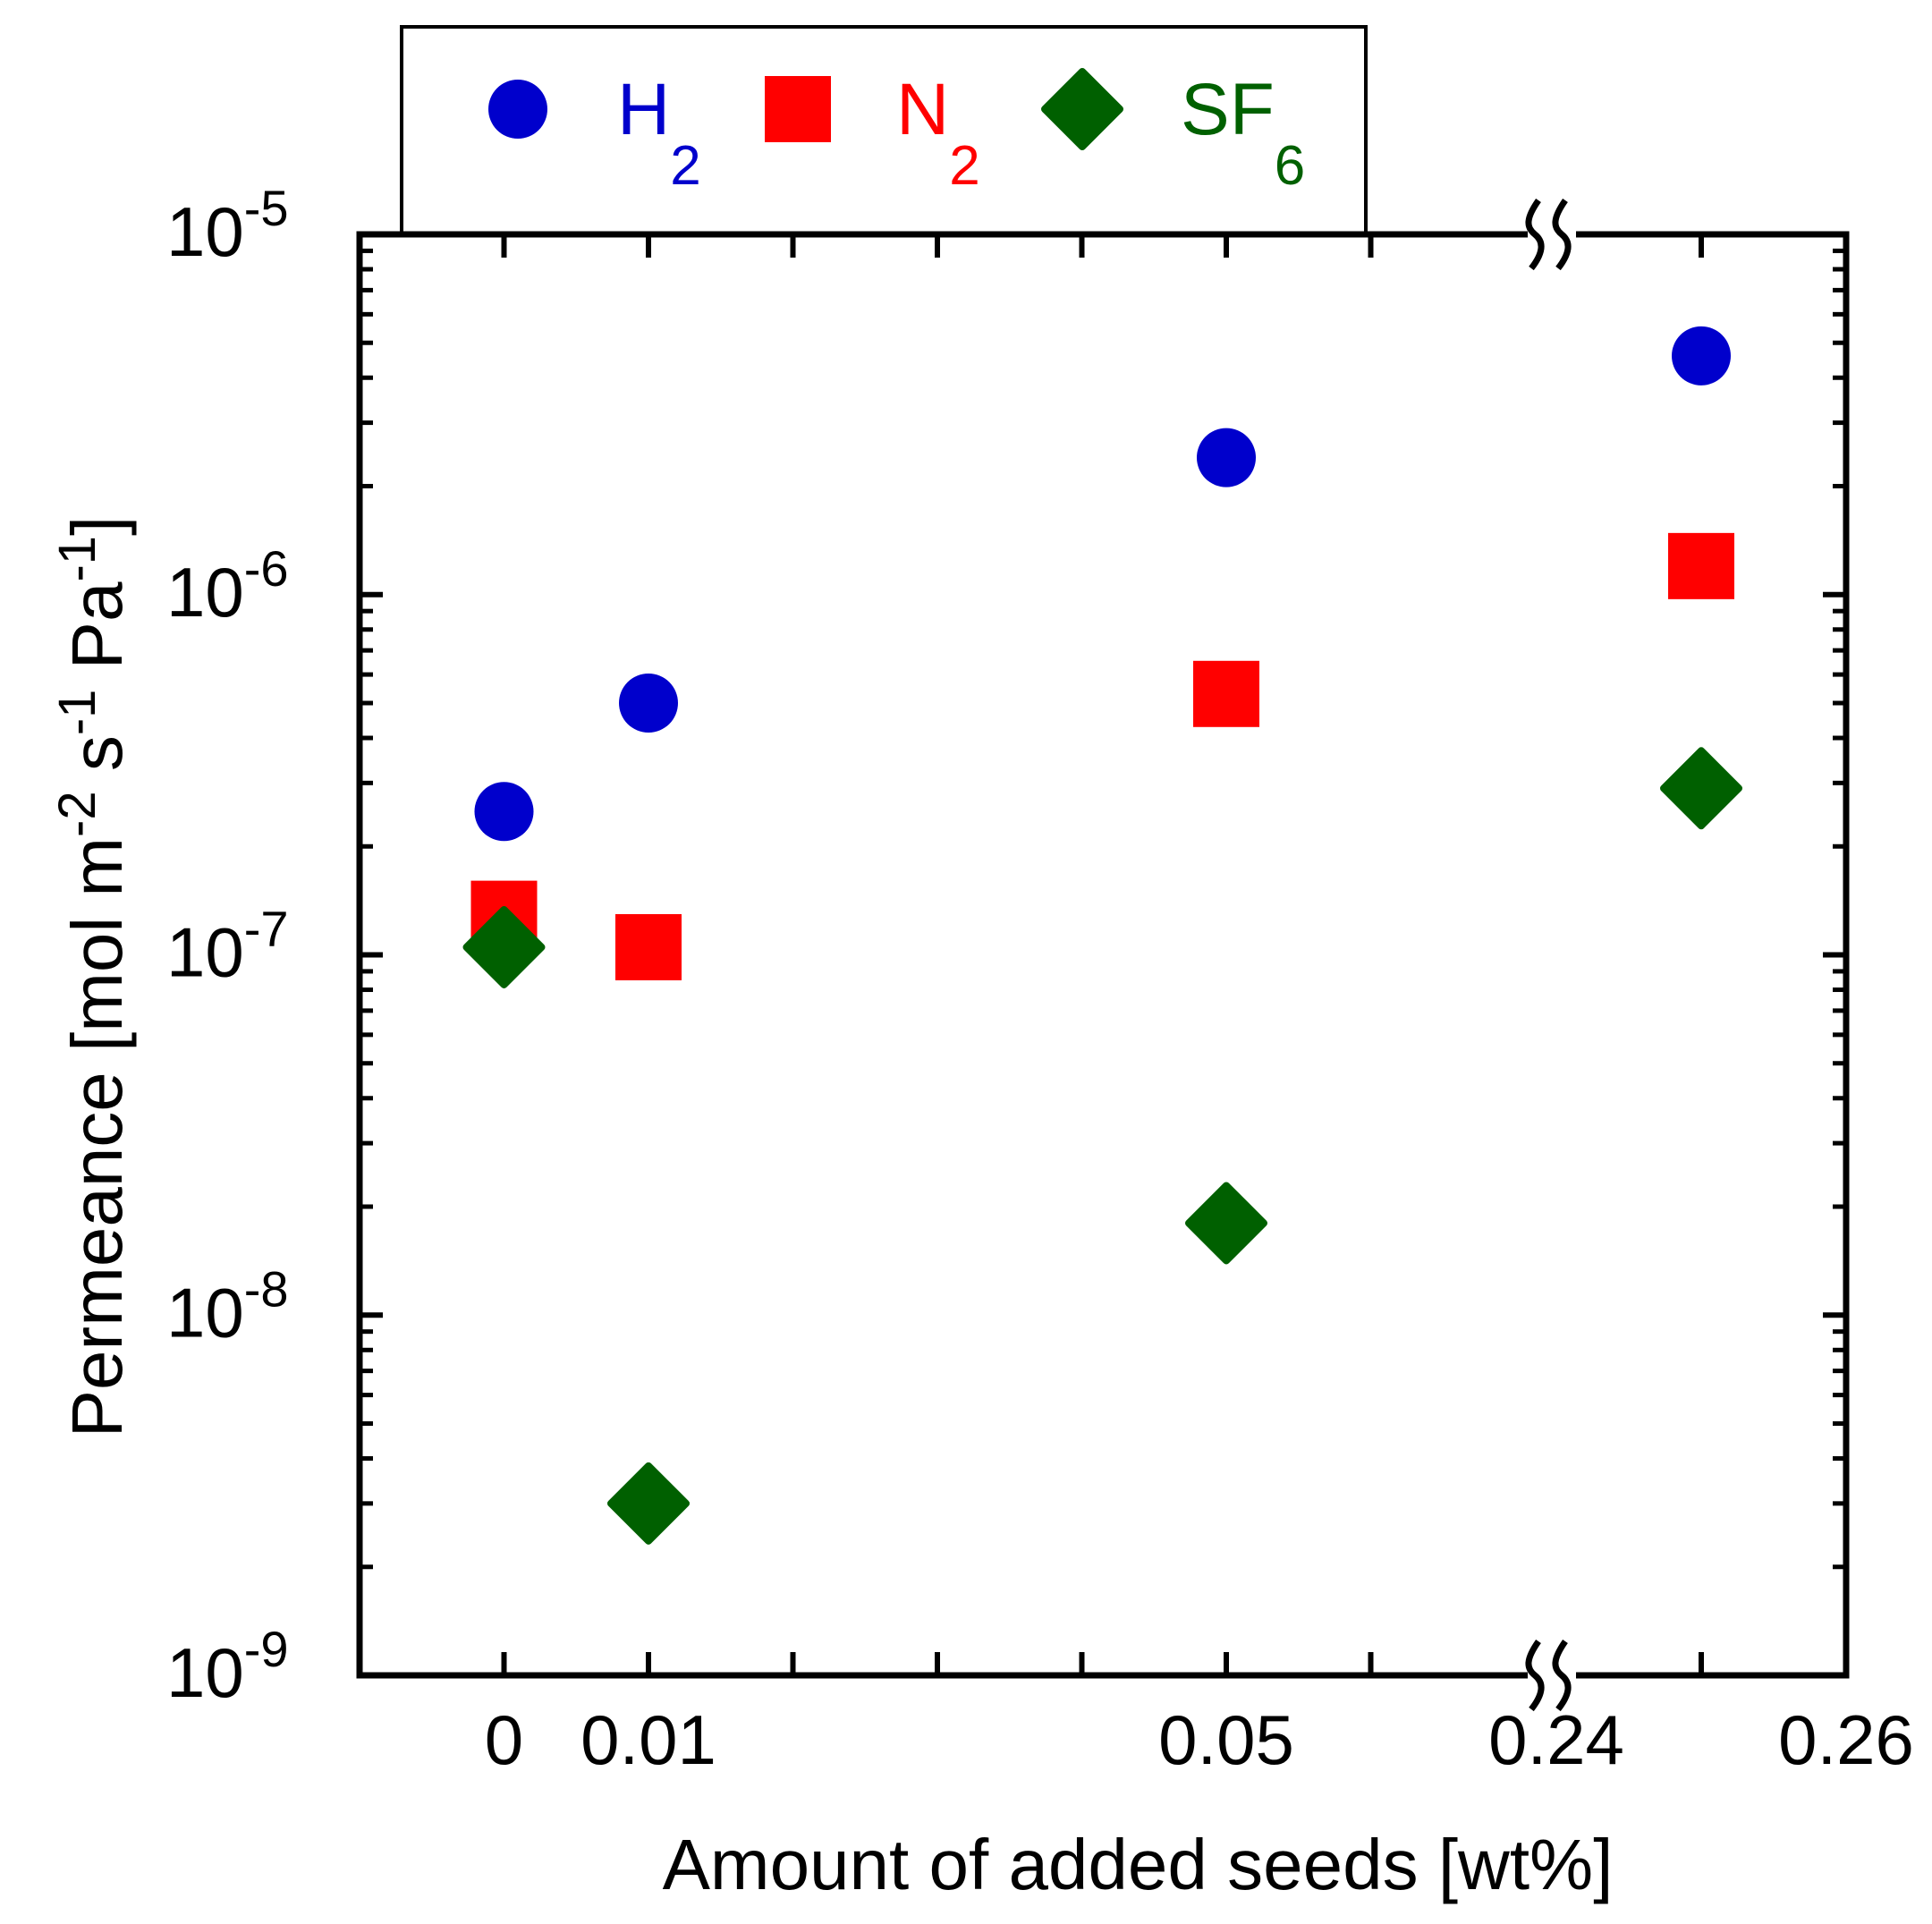 This screenshot has width=1932, height=1924. Describe the element at coordinates (1228, 109) in the screenshot. I see `legend-label-base: SF` at that location.